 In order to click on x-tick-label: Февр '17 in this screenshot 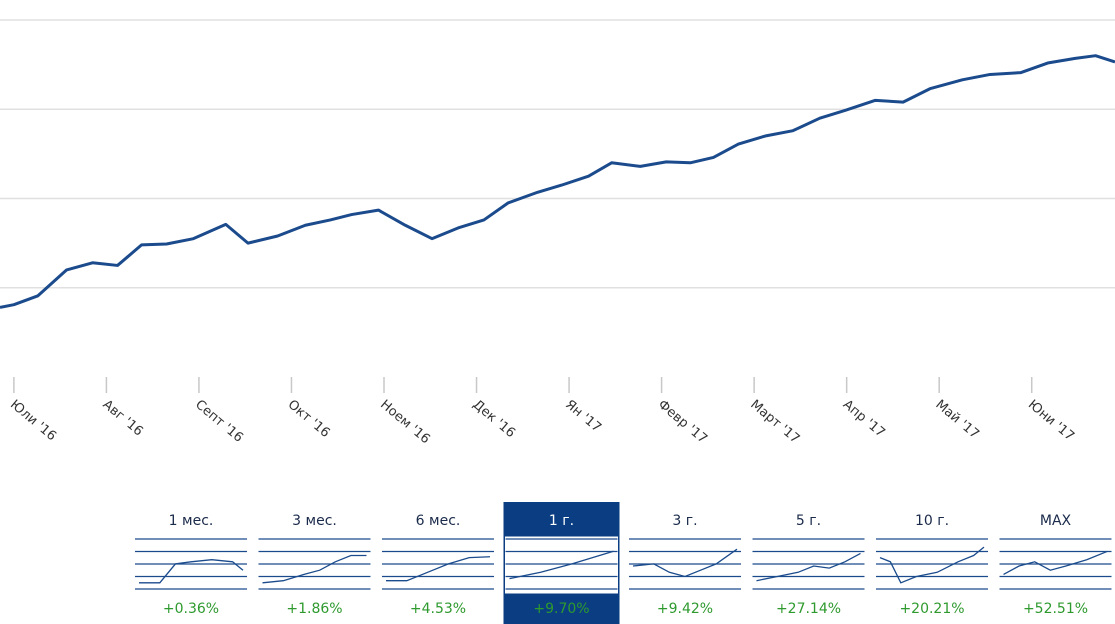, I will do `click(682, 422)`.